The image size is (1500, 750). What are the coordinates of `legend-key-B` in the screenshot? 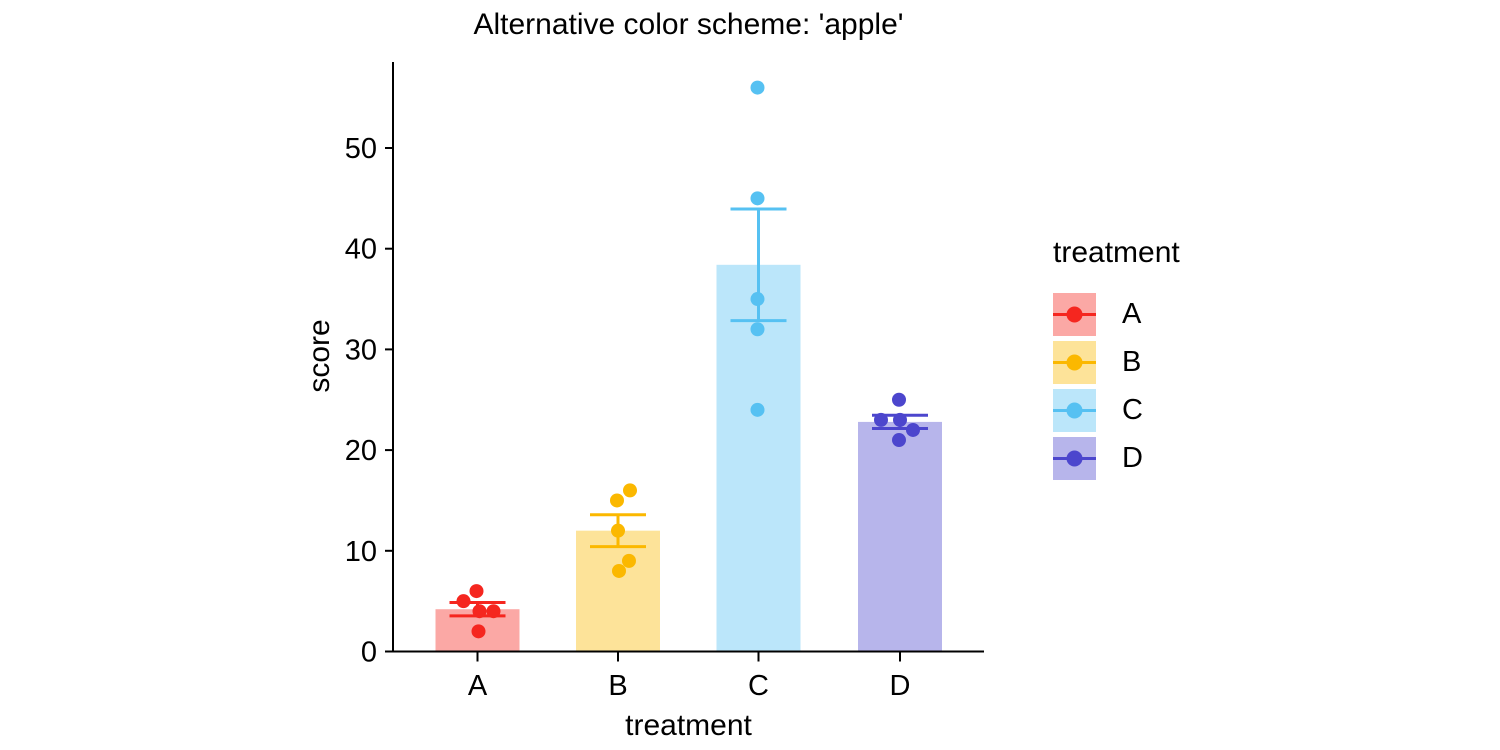 It's located at (1074, 362).